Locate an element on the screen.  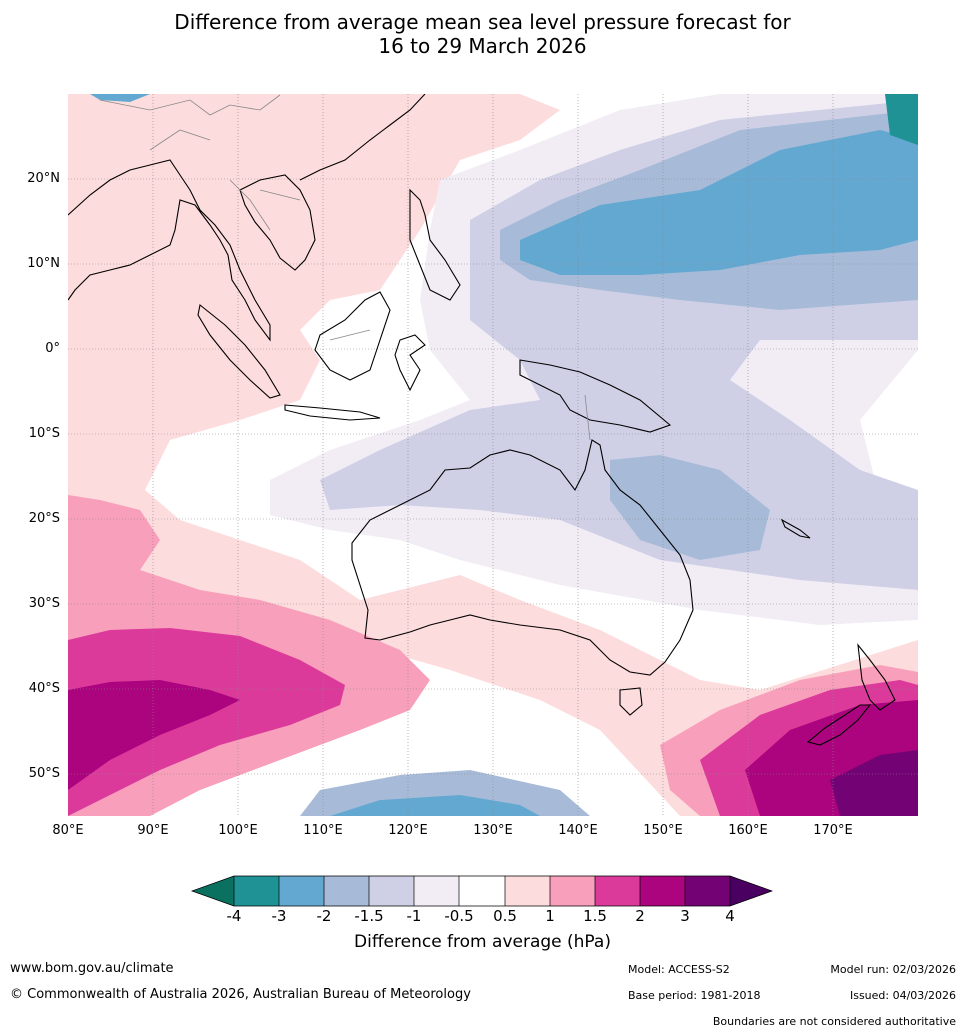
colorbar-tick: -3 is located at coordinates (279, 916).